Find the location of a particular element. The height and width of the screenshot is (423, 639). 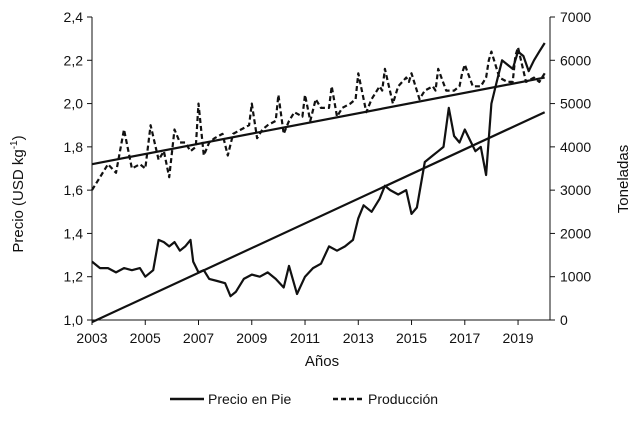

left-tick-label: 1,6 is located at coordinates (74, 190).